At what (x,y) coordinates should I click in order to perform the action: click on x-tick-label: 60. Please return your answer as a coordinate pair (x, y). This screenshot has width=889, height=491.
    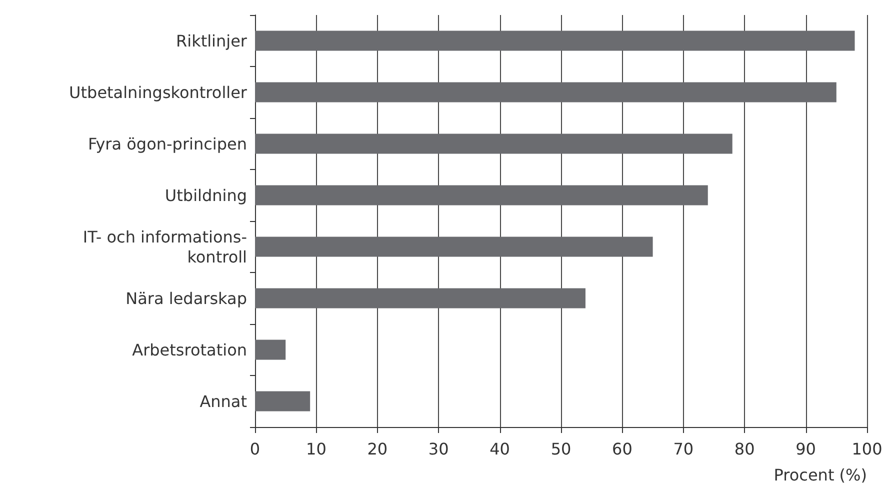
    Looking at the image, I should click on (622, 449).